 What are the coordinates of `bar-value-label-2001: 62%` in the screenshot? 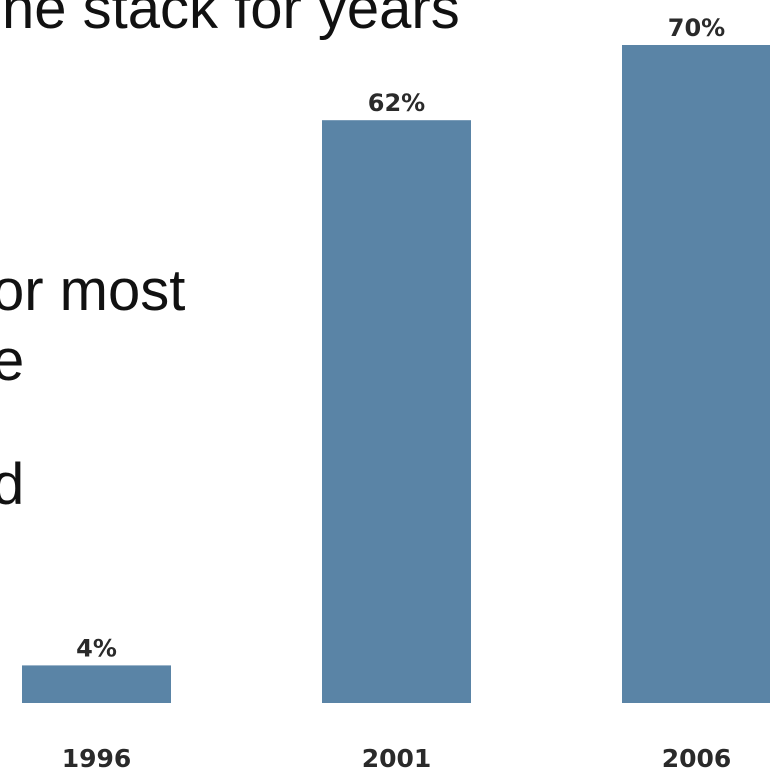 It's located at (396, 103).